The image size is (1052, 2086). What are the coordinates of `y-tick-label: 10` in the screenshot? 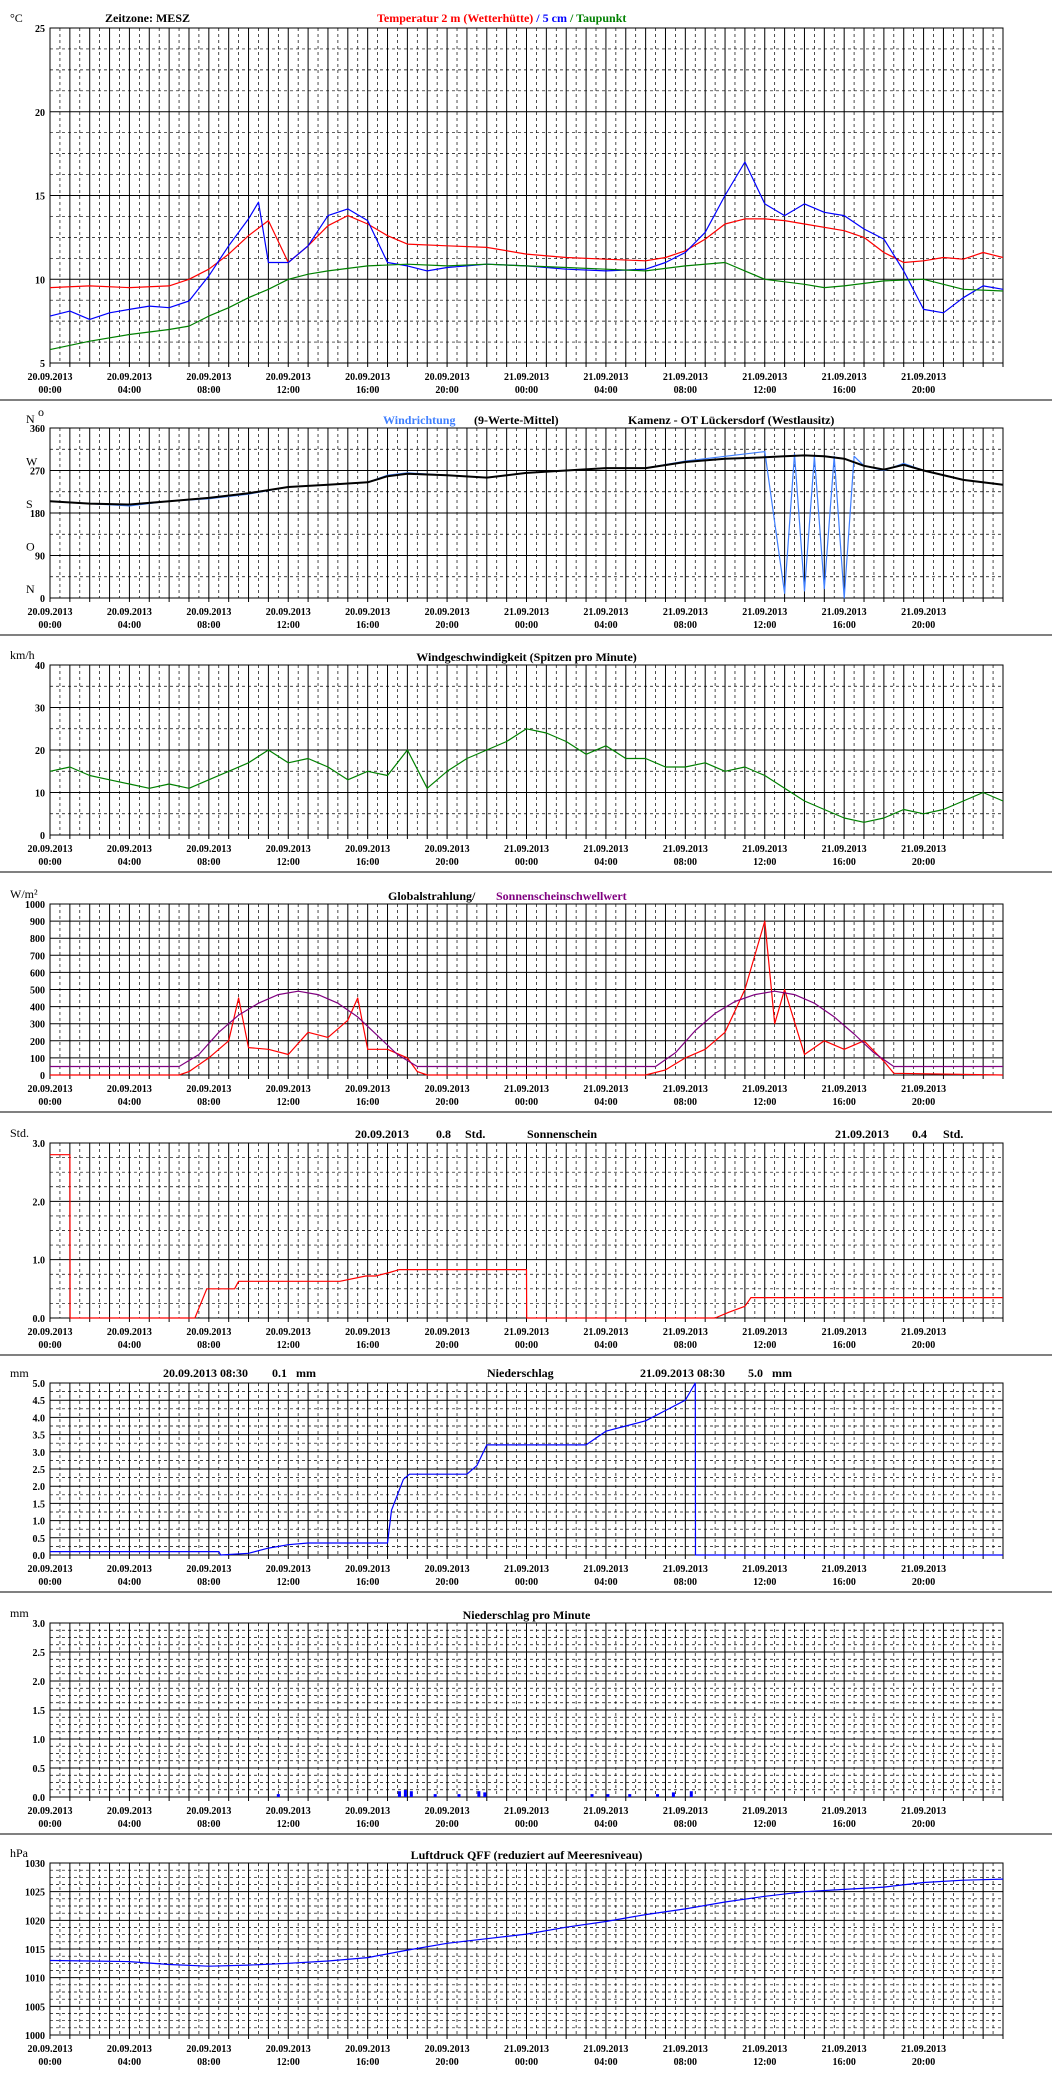 It's located at (40, 794).